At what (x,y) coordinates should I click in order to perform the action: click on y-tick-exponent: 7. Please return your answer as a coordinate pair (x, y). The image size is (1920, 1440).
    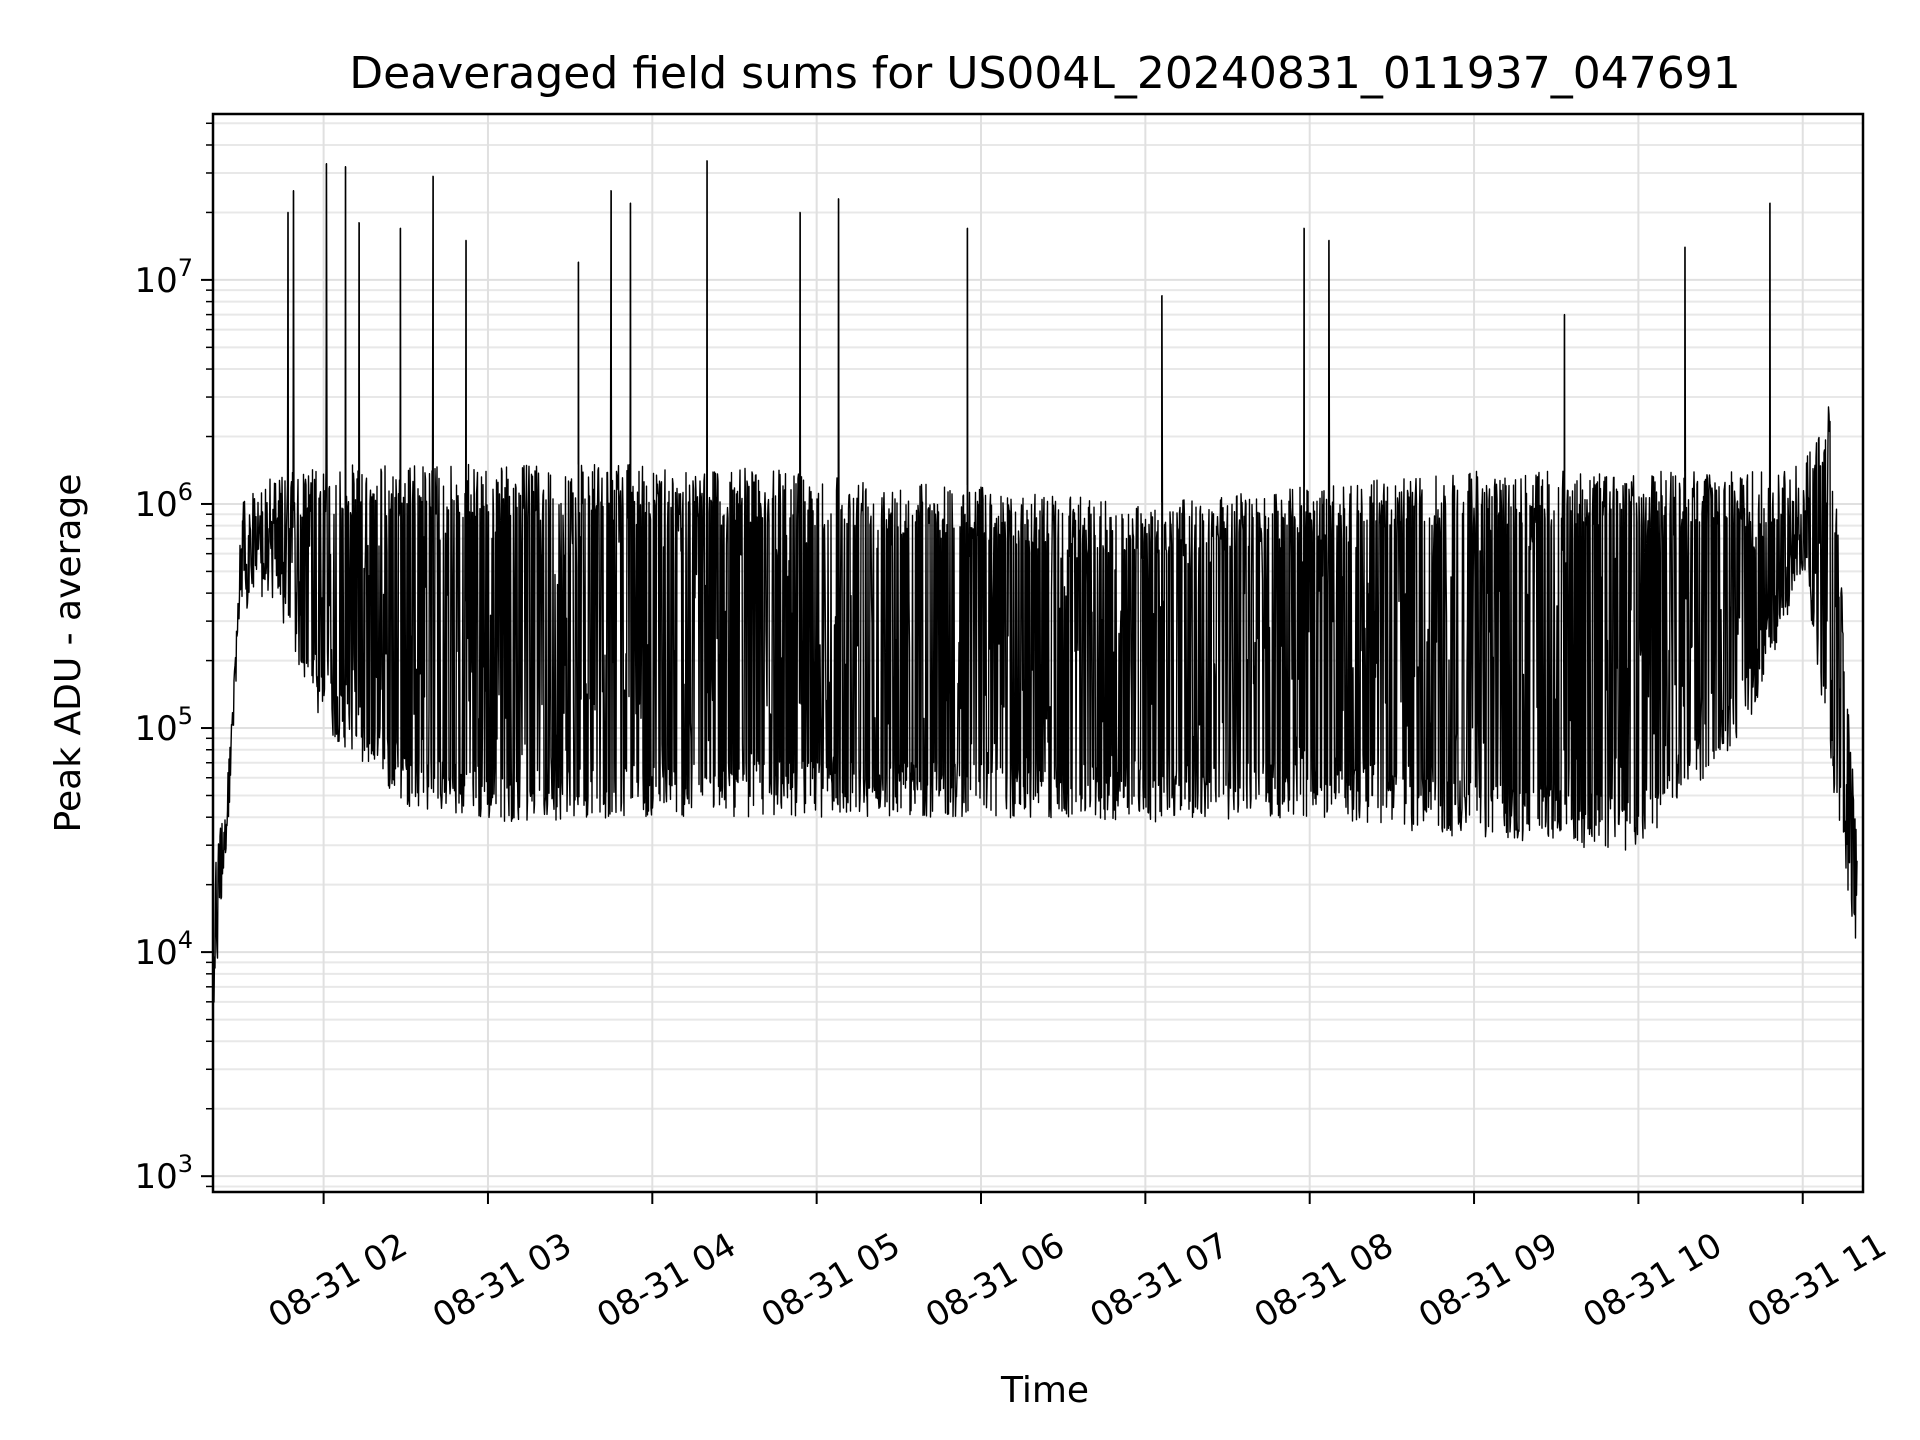
    Looking at the image, I should click on (185, 268).